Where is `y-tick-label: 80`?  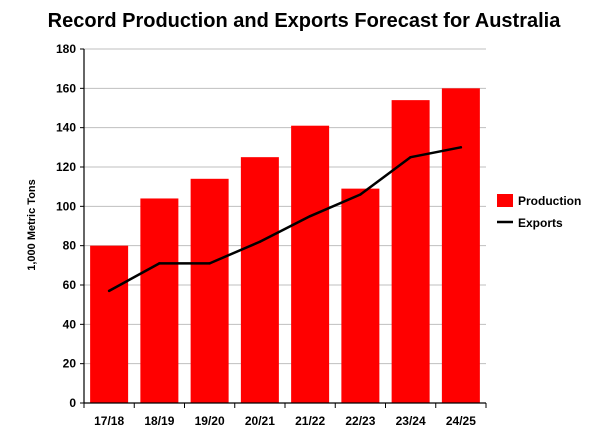 y-tick-label: 80 is located at coordinates (70, 246).